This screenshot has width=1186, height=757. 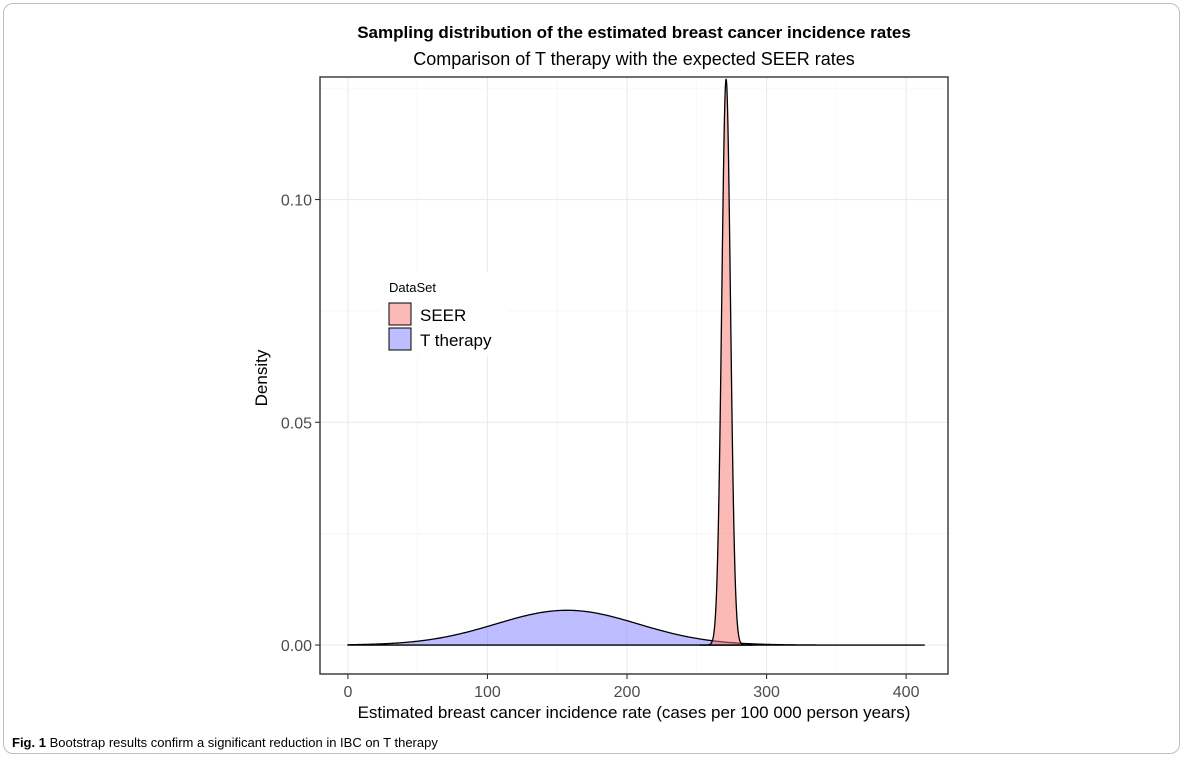 What do you see at coordinates (906, 692) in the screenshot?
I see `x-tick-label: 400` at bounding box center [906, 692].